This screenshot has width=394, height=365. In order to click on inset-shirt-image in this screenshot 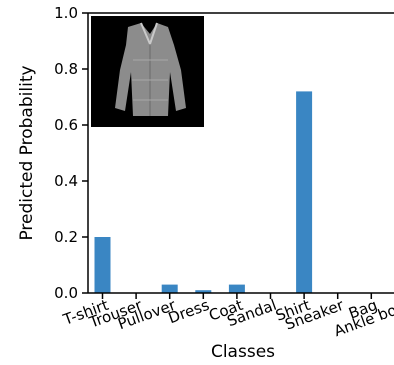, I will do `click(147, 71)`.